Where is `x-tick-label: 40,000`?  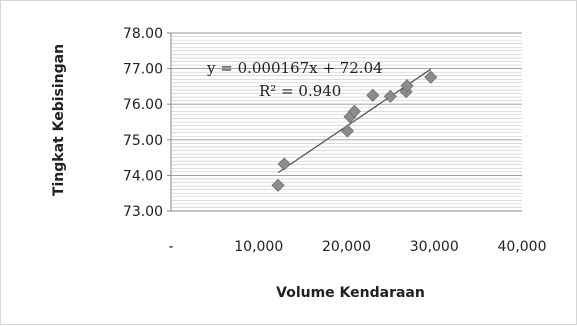 x-tick-label: 40,000 is located at coordinates (522, 247).